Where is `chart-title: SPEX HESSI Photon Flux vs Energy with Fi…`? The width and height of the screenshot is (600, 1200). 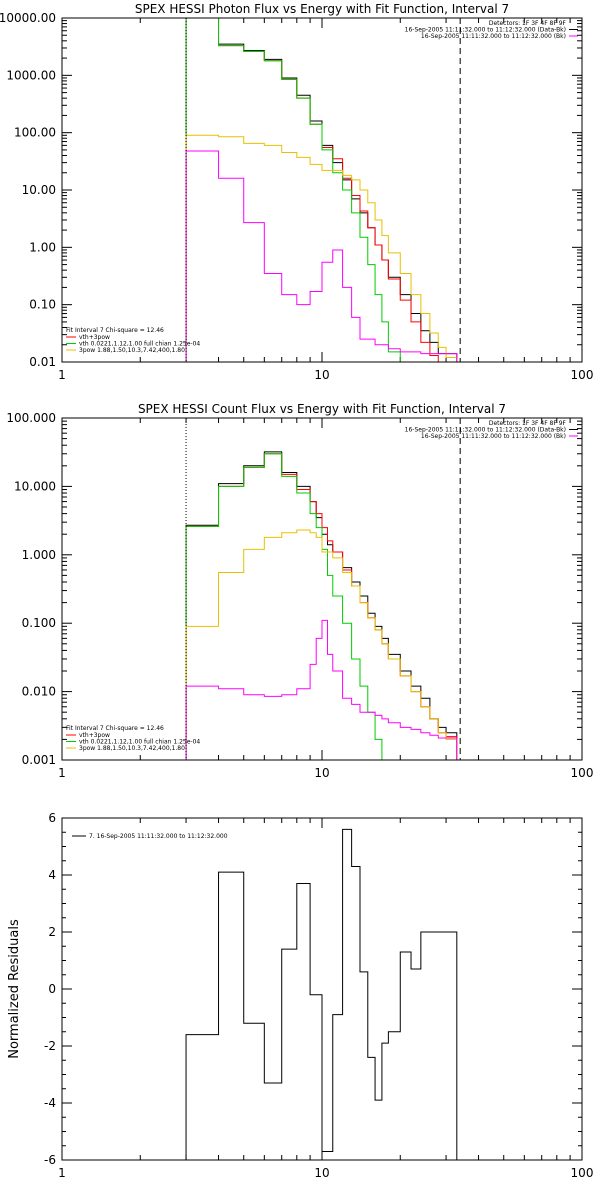 chart-title: SPEX HESSI Photon Flux vs Energy with Fi… is located at coordinates (322, 9).